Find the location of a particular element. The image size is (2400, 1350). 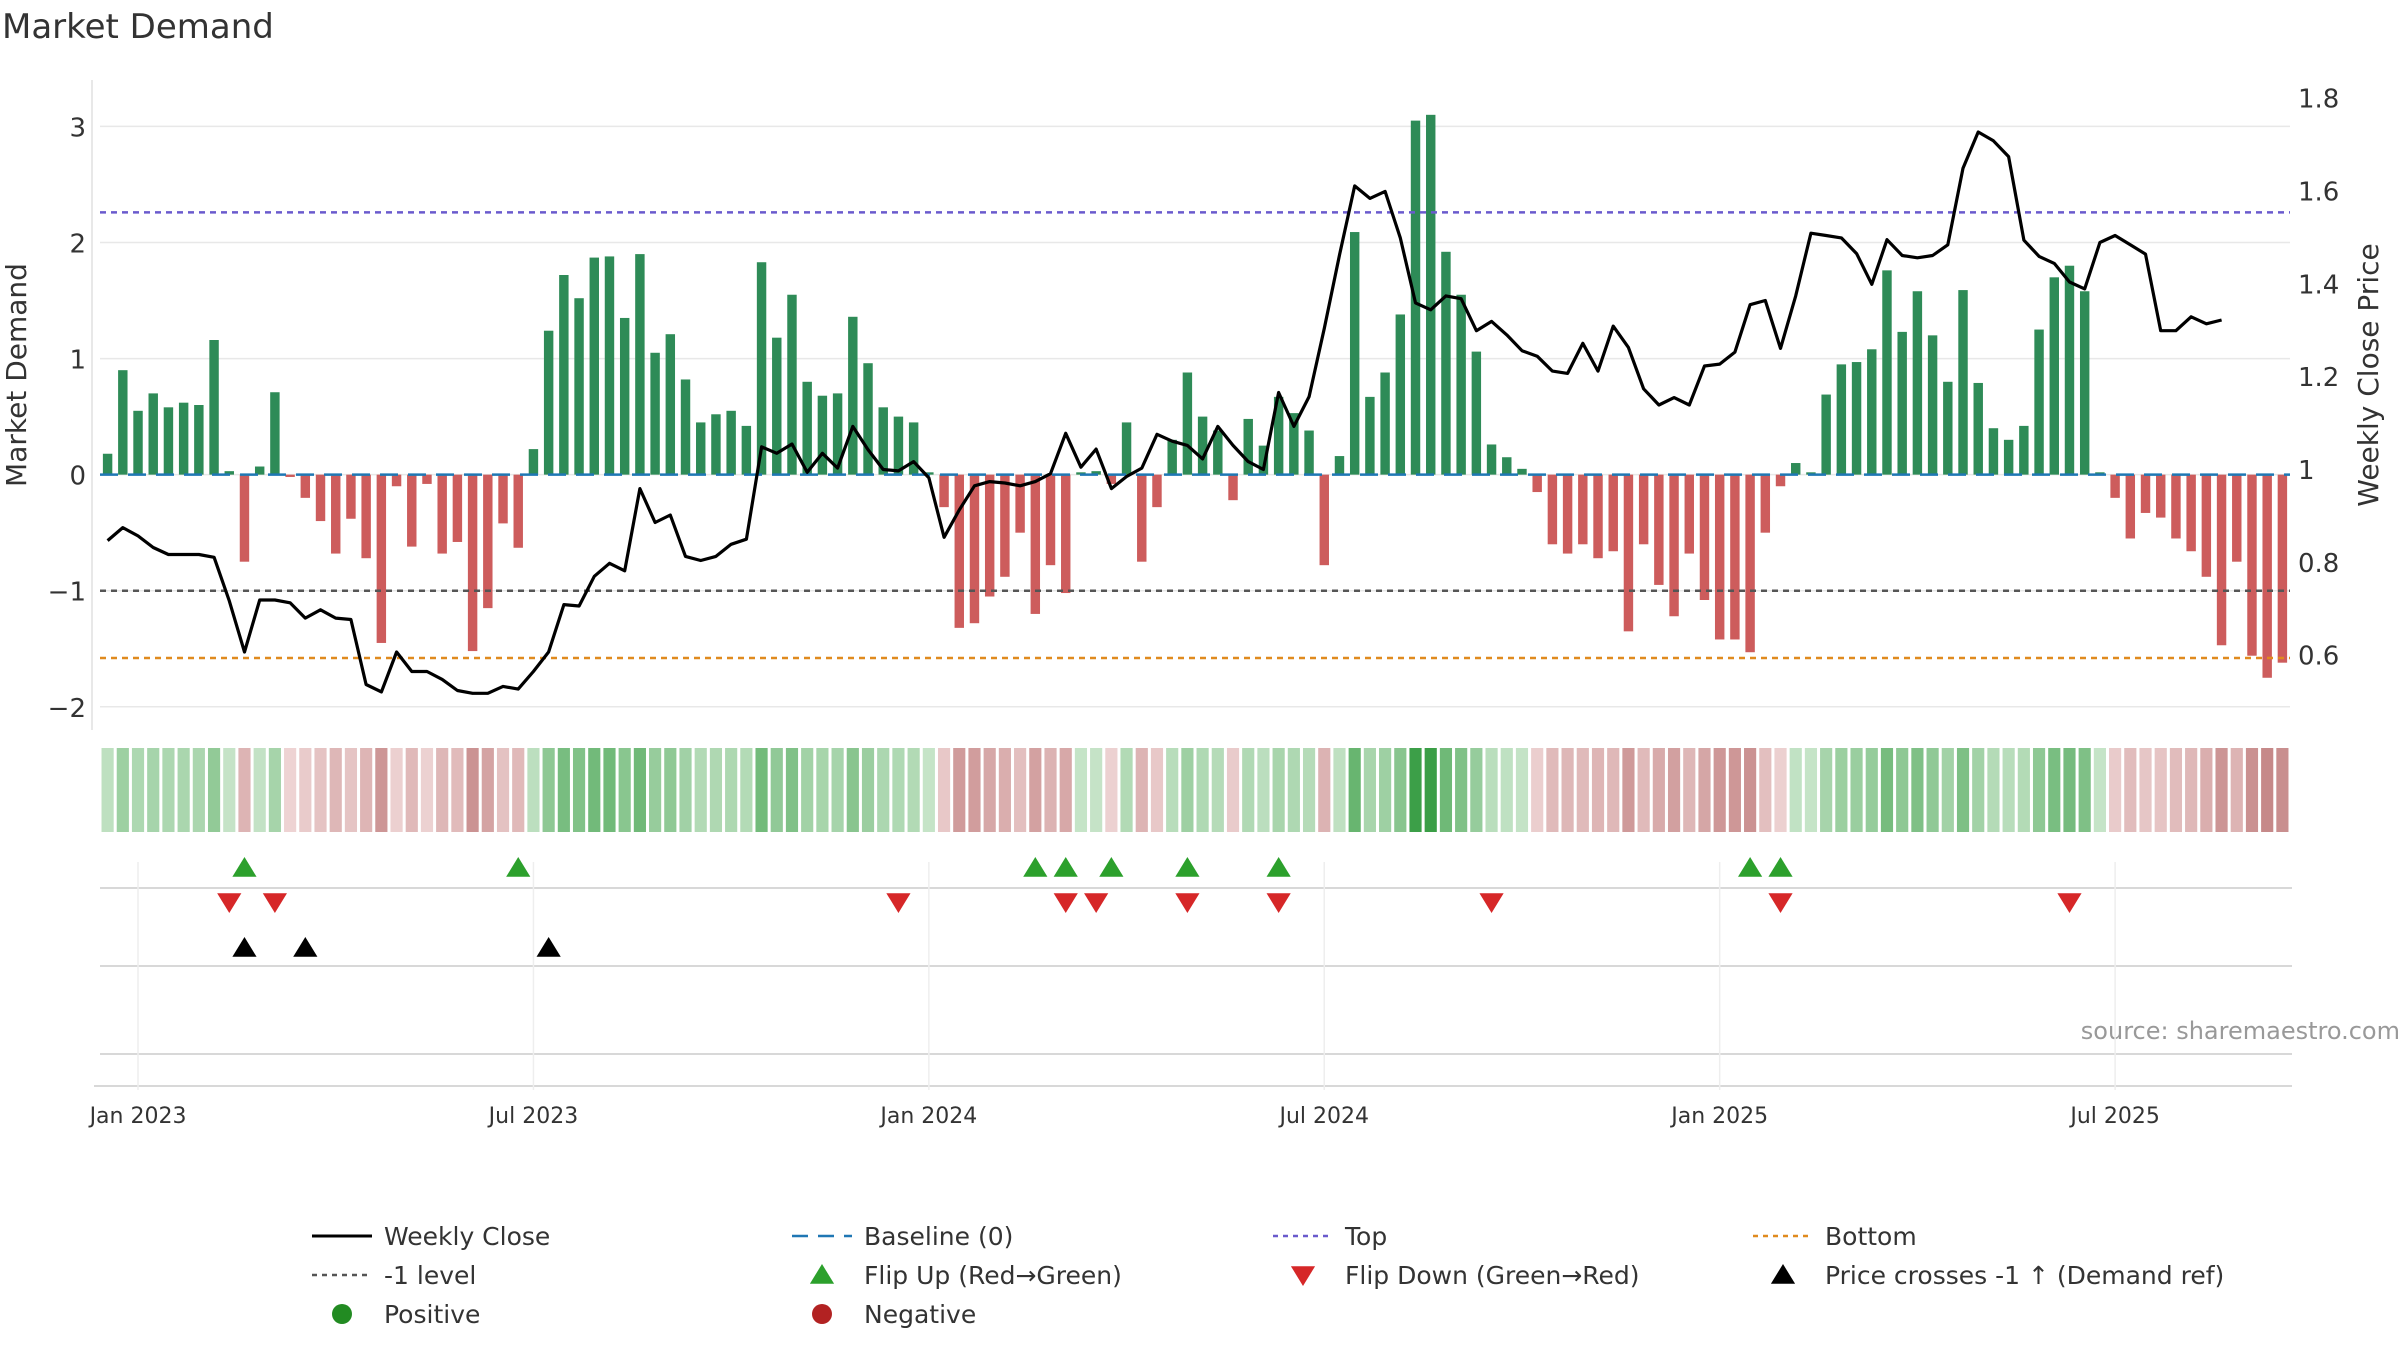

legend-label: Negative is located at coordinates (920, 1314).